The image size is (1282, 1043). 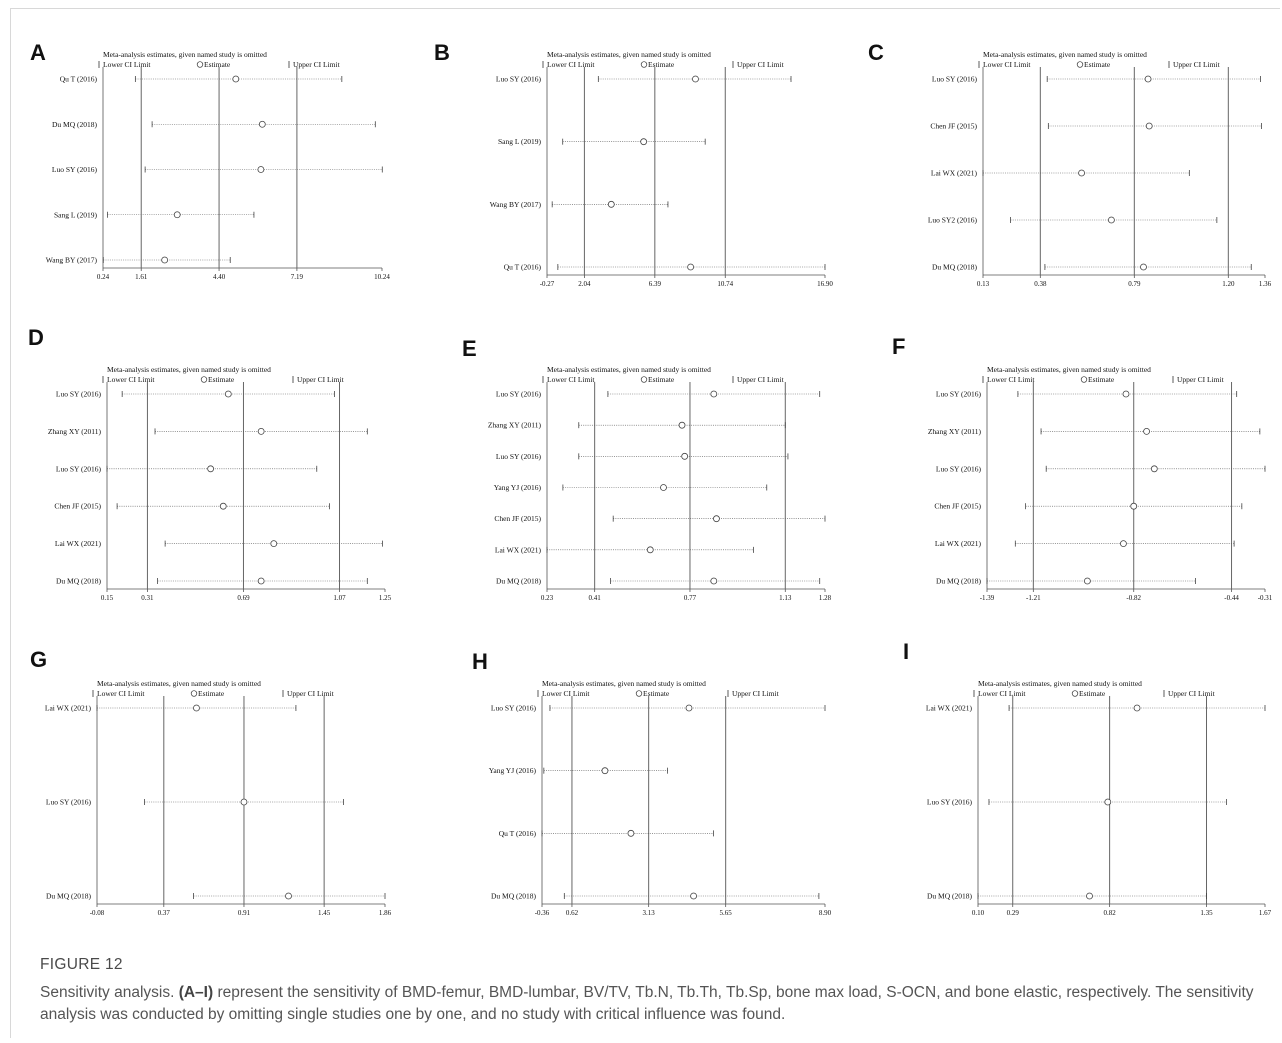 What do you see at coordinates (382, 277) in the screenshot?
I see `x-tick-label: 10.24` at bounding box center [382, 277].